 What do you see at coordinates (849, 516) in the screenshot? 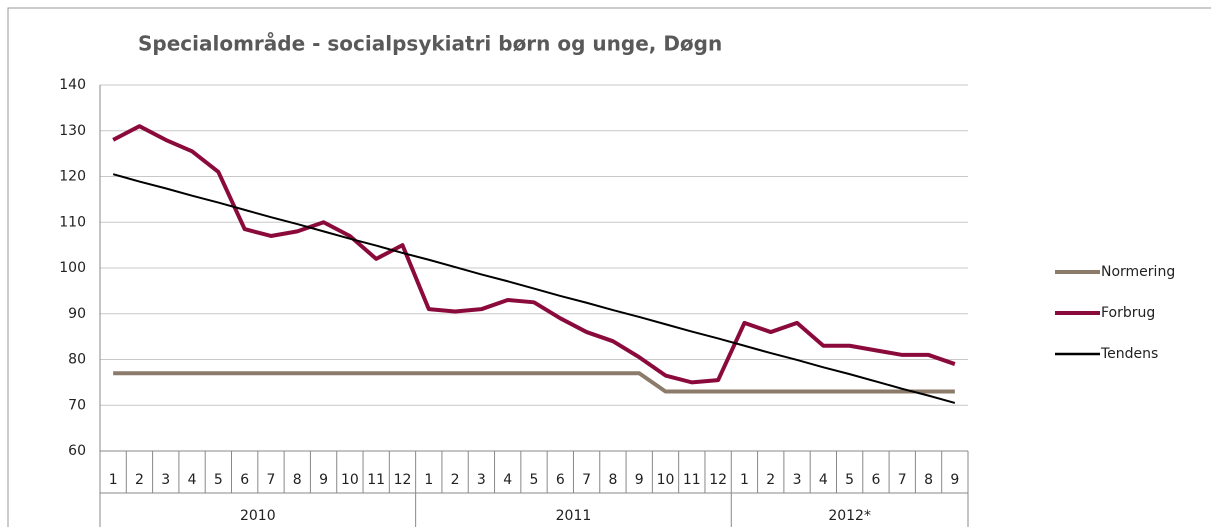
I see `group-label: 2012*` at bounding box center [849, 516].